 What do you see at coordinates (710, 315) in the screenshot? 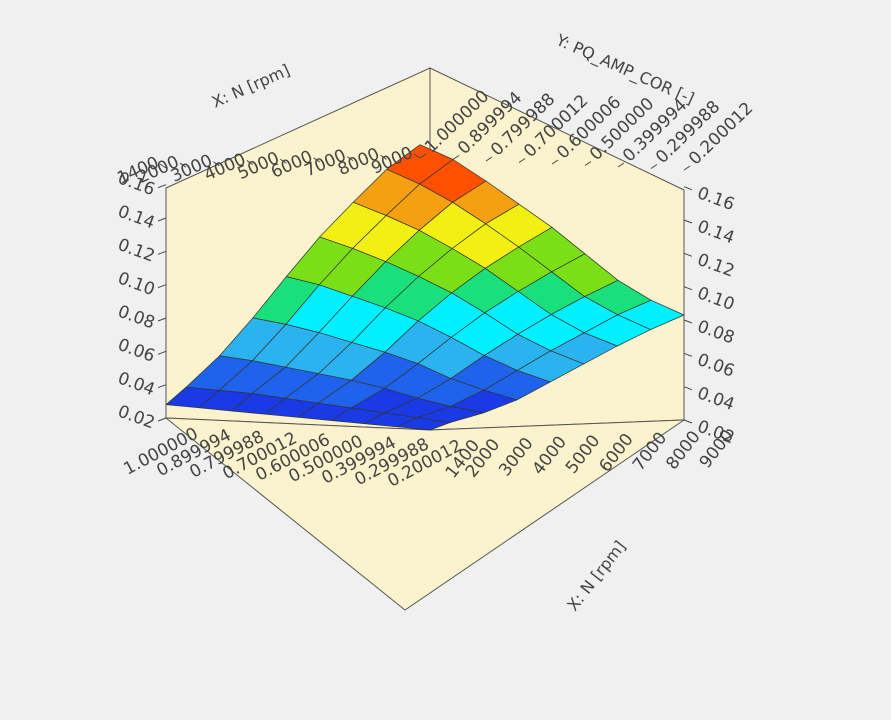
I see `z-axis-right: 0.020.040.060.080.100.120.140.16` at bounding box center [710, 315].